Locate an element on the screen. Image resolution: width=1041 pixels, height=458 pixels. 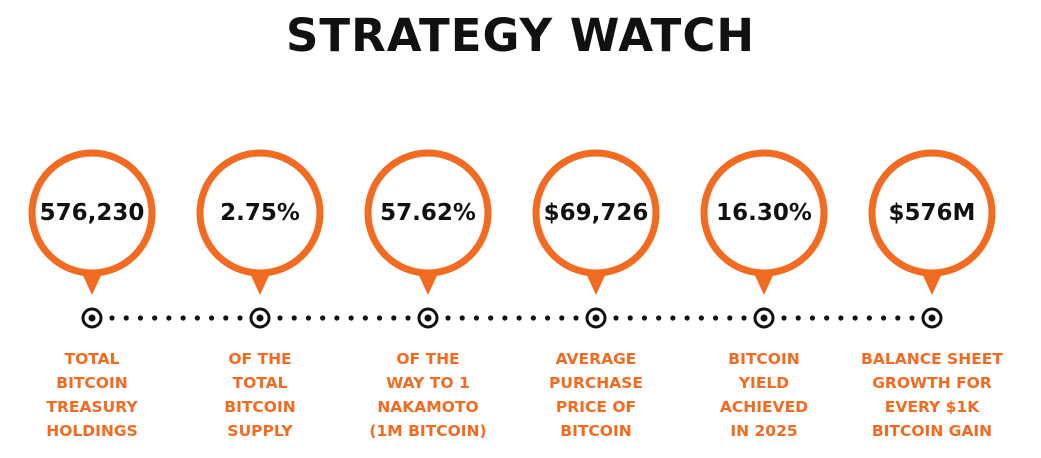
metric-caption-nakamoto-progress: OF THE WAY TO 1 NAKAMOTO (1M BITCOIN) is located at coordinates (428, 395).